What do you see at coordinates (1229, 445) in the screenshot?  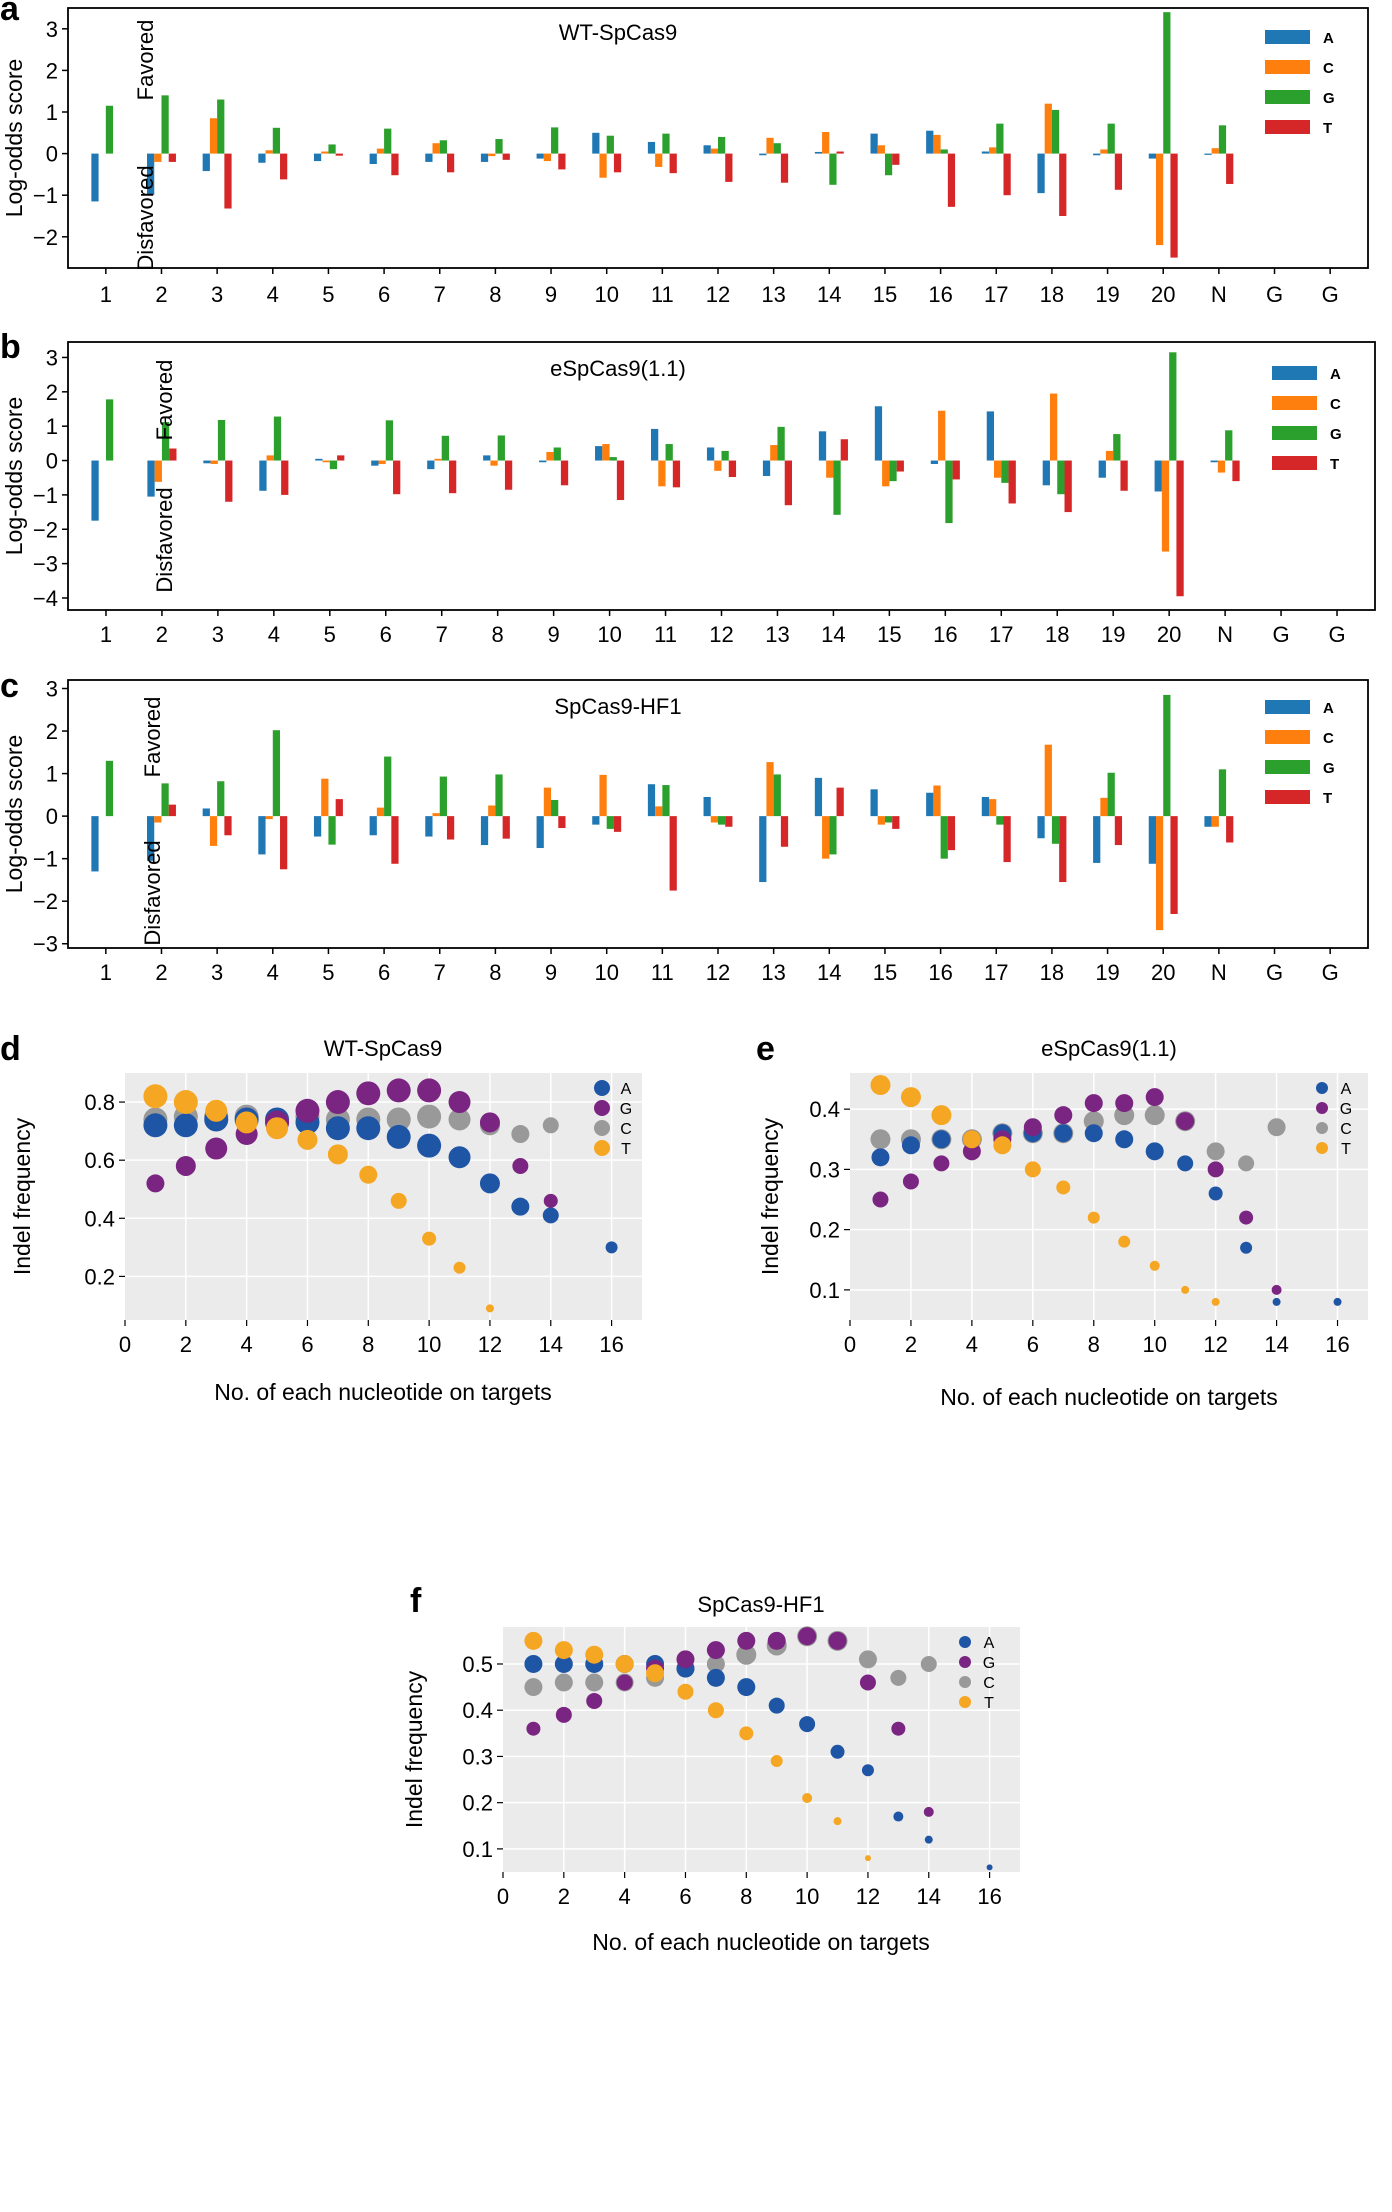 I see `bar-G-N` at bounding box center [1229, 445].